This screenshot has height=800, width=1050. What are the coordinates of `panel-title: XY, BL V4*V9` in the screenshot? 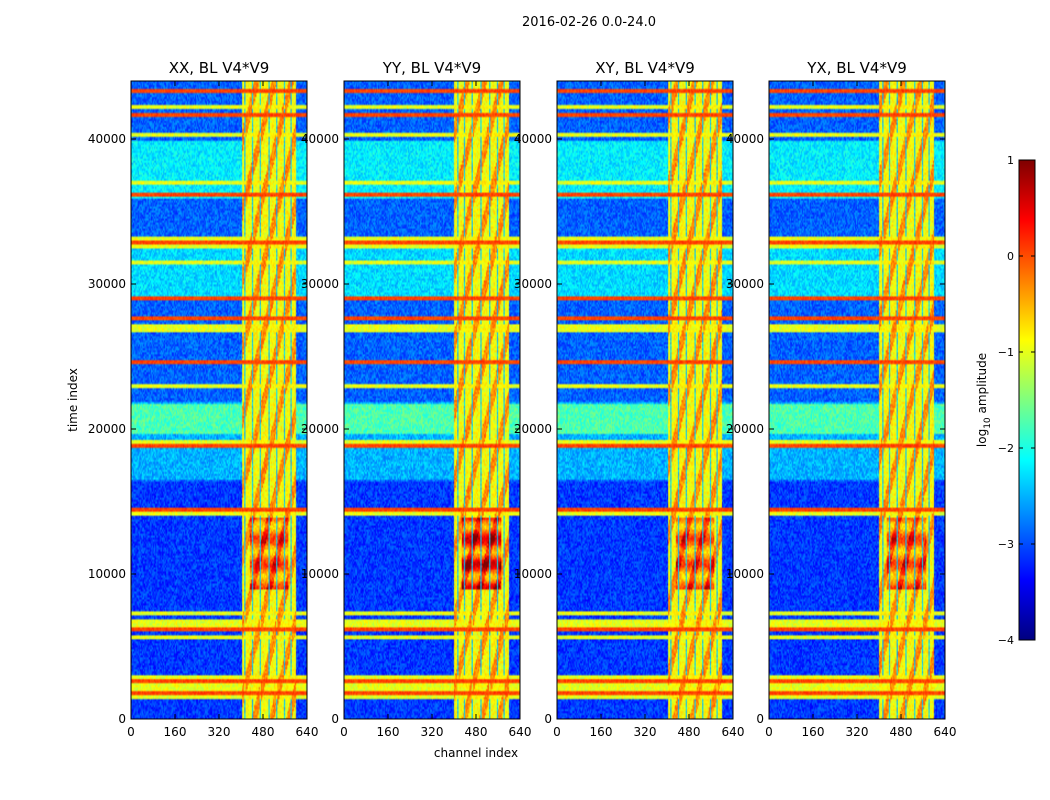 It's located at (645, 68).